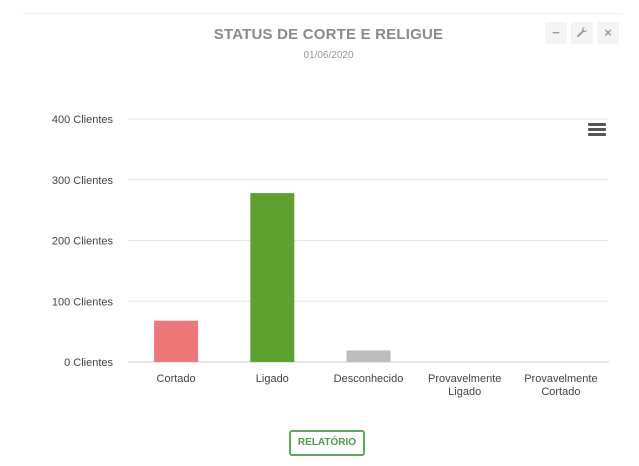 Image resolution: width=639 pixels, height=466 pixels. I want to click on minimize-button: −, so click(556, 33).